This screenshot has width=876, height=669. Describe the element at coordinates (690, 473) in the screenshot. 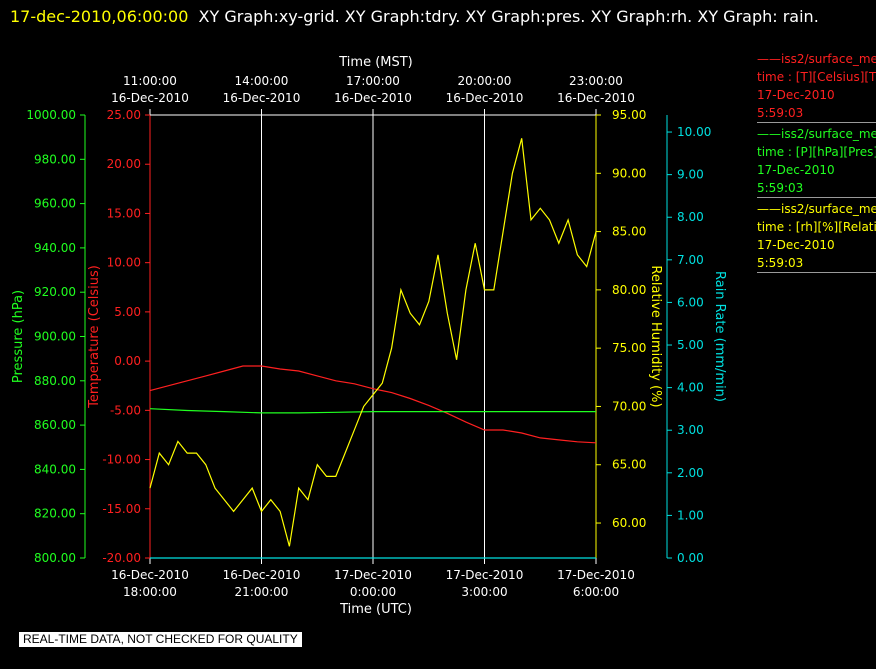

I see `rain-tick-label: 2.00` at that location.